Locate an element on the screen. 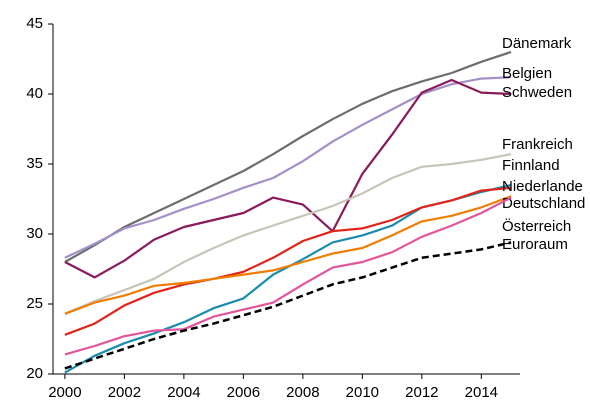 Image resolution: width=590 pixels, height=405 pixels. legend-label: Euroraum is located at coordinates (535, 244).